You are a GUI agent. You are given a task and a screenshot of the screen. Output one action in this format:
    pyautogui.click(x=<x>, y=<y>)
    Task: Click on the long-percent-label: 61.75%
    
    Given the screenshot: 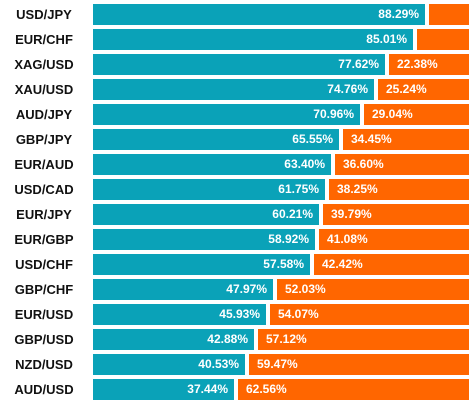 What is the action you would take?
    pyautogui.click(x=298, y=189)
    